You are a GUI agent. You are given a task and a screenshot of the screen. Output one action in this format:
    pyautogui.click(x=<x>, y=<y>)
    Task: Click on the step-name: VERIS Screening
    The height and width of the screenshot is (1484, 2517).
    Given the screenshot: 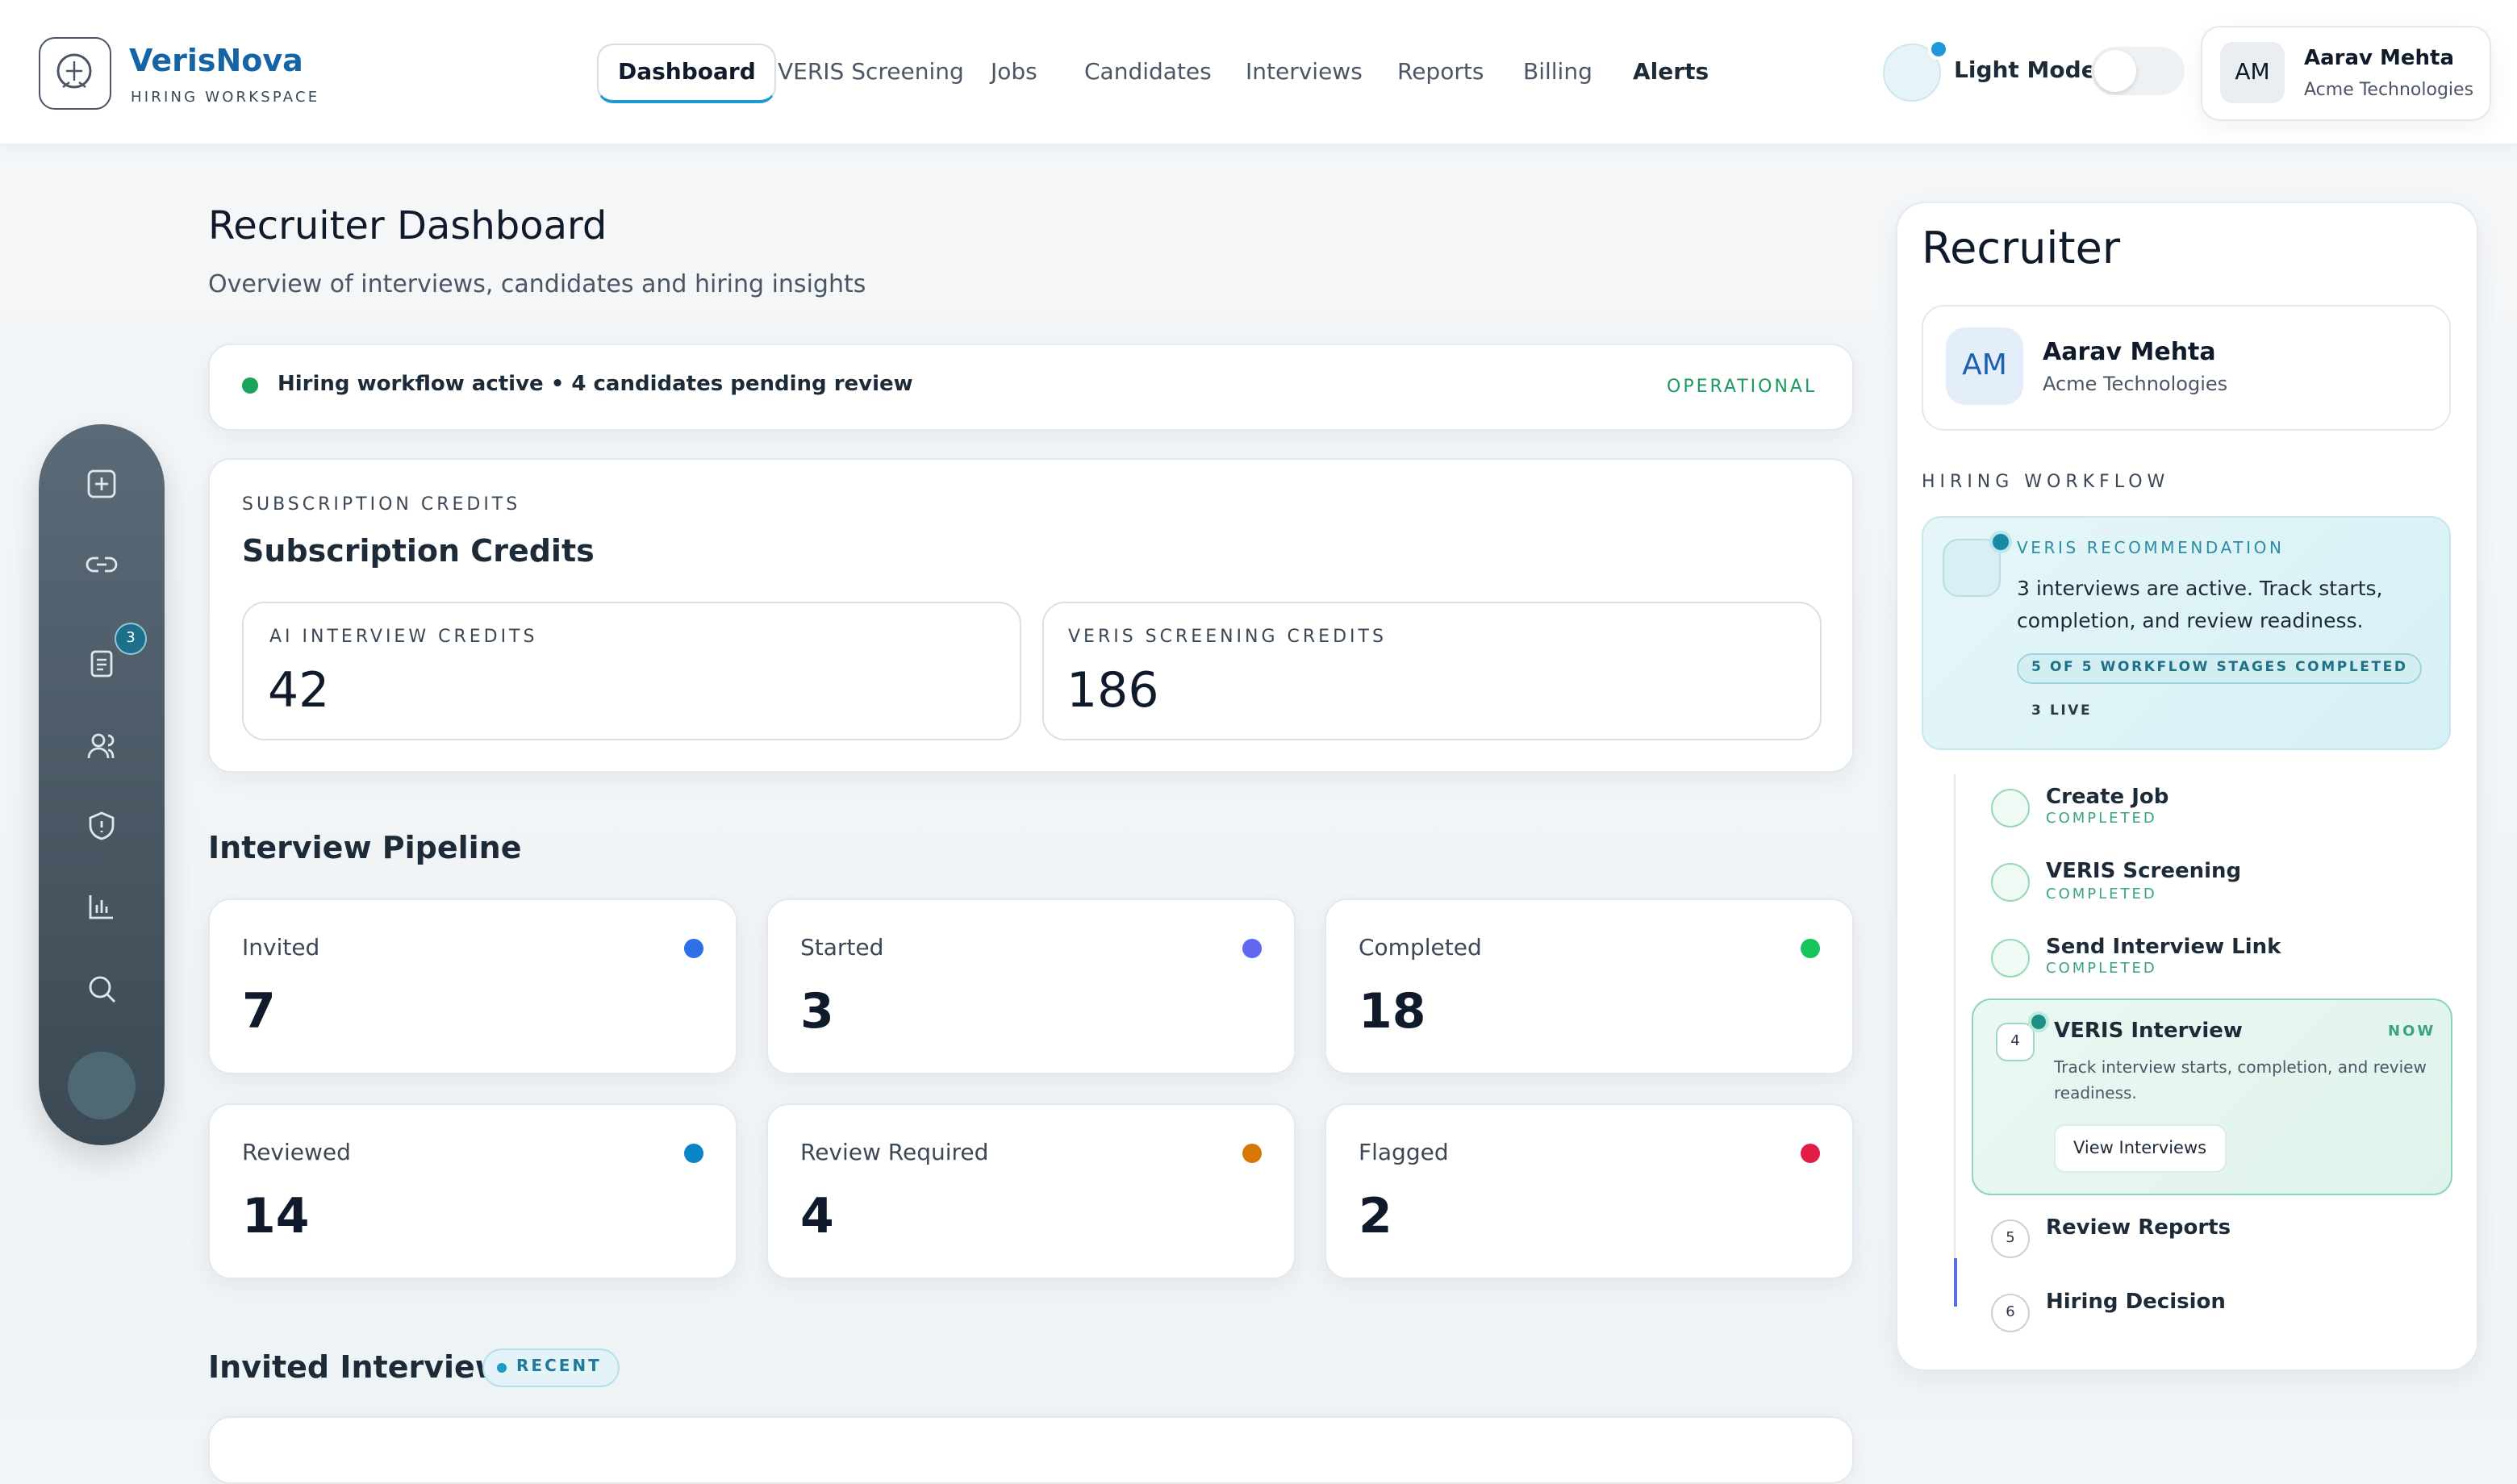 What is the action you would take?
    pyautogui.click(x=2144, y=872)
    